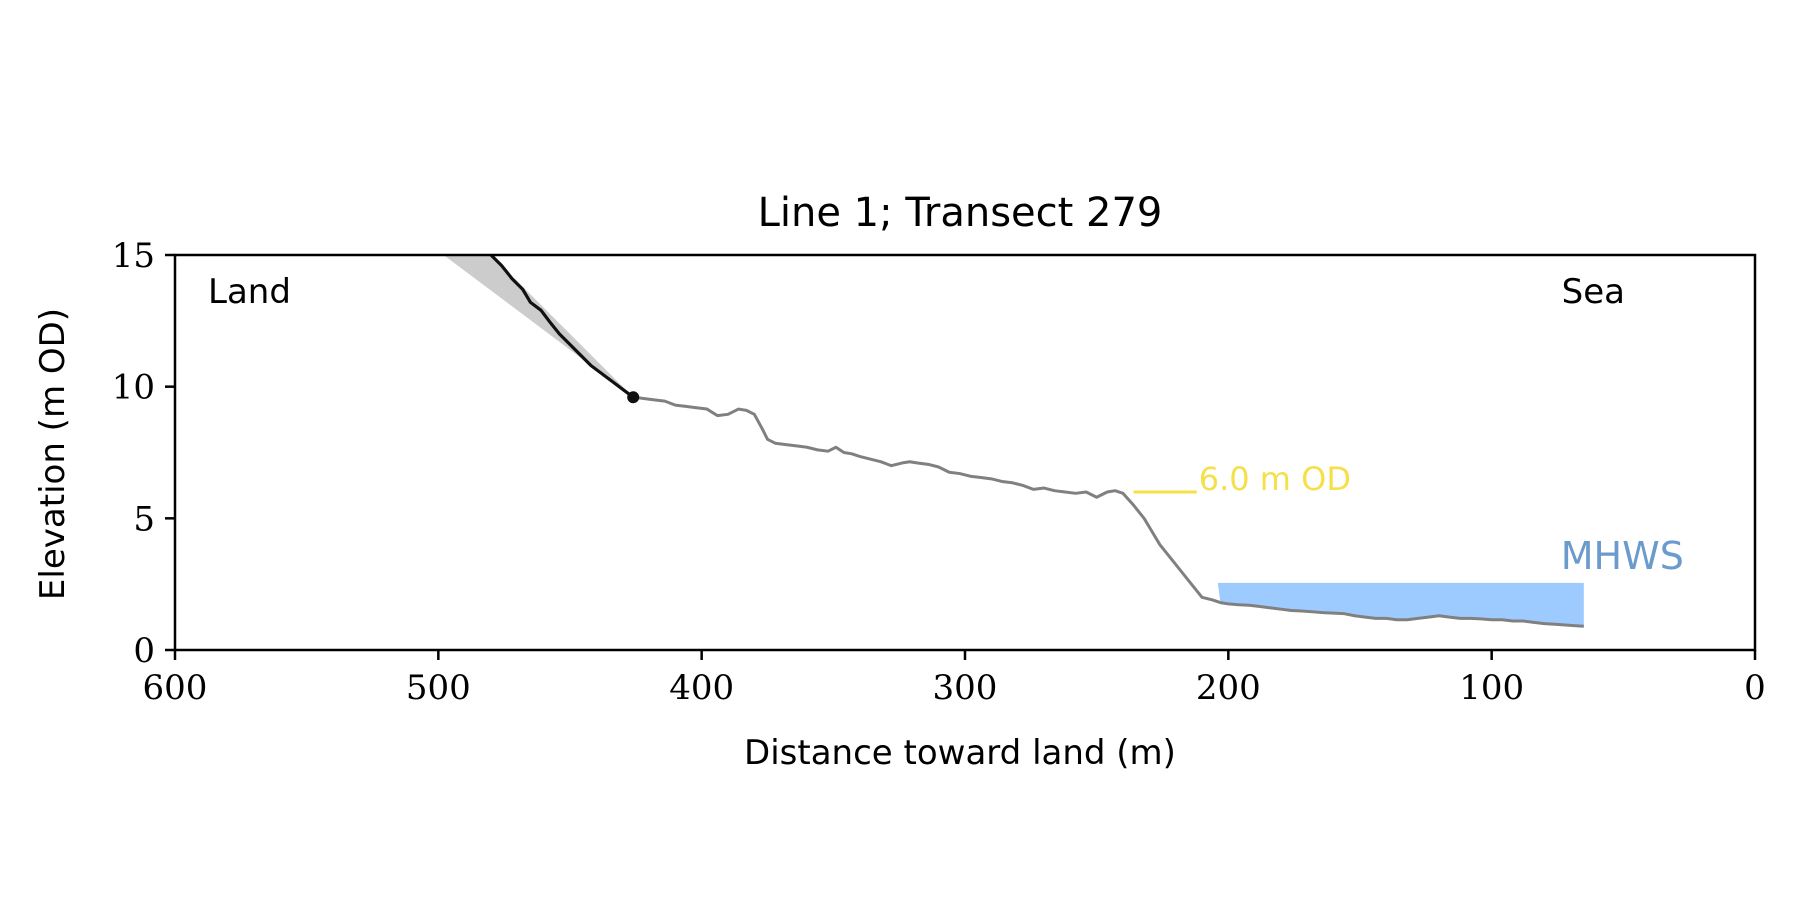 The image size is (1800, 900). What do you see at coordinates (701, 688) in the screenshot?
I see `x-tick-label: 400` at bounding box center [701, 688].